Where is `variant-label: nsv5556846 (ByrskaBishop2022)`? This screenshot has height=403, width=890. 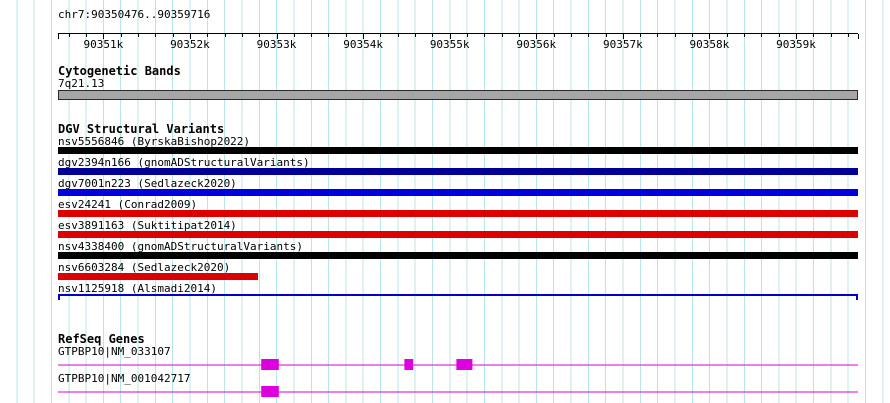 variant-label: nsv5556846 (ByrskaBishop2022) is located at coordinates (154, 141).